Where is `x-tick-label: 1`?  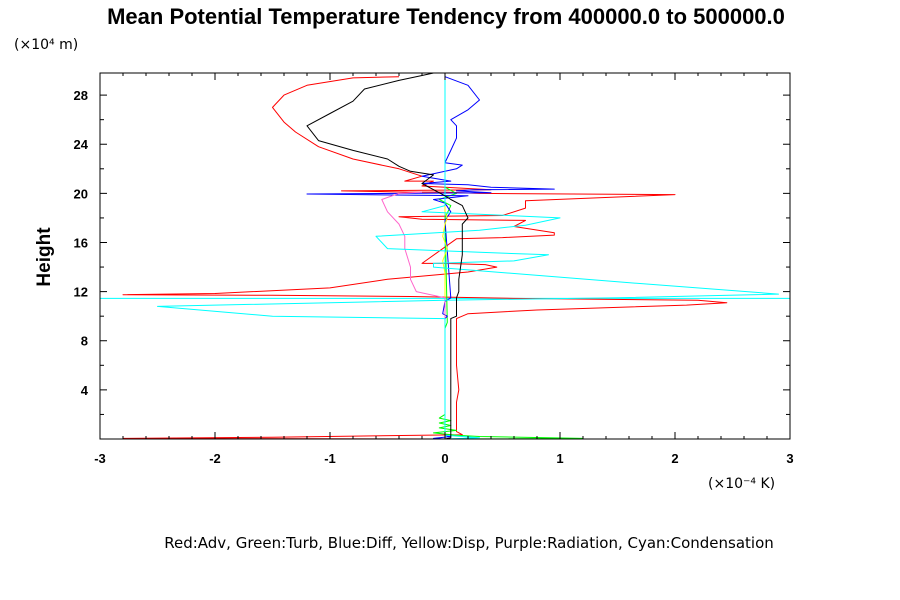 x-tick-label: 1 is located at coordinates (559, 458).